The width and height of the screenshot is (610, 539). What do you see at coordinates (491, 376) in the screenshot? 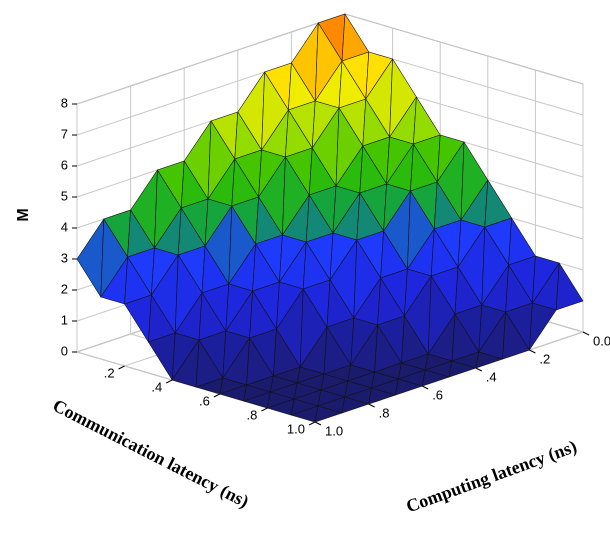
I see `x-tick-label: .4` at bounding box center [491, 376].